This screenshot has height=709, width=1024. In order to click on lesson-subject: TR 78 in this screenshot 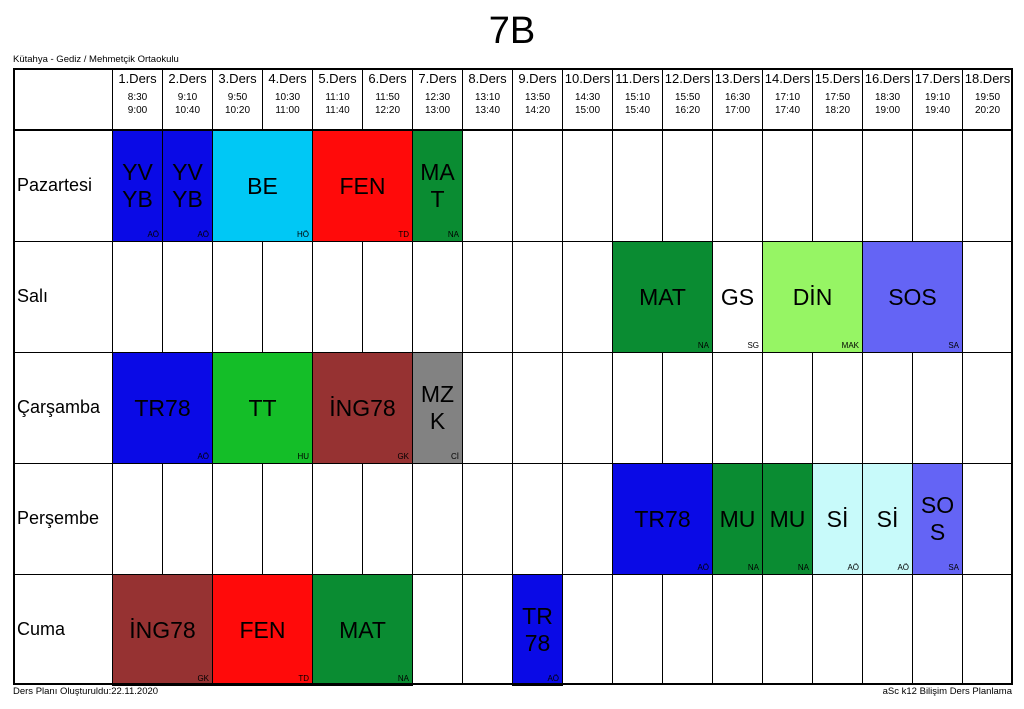, I will do `click(537, 629)`.